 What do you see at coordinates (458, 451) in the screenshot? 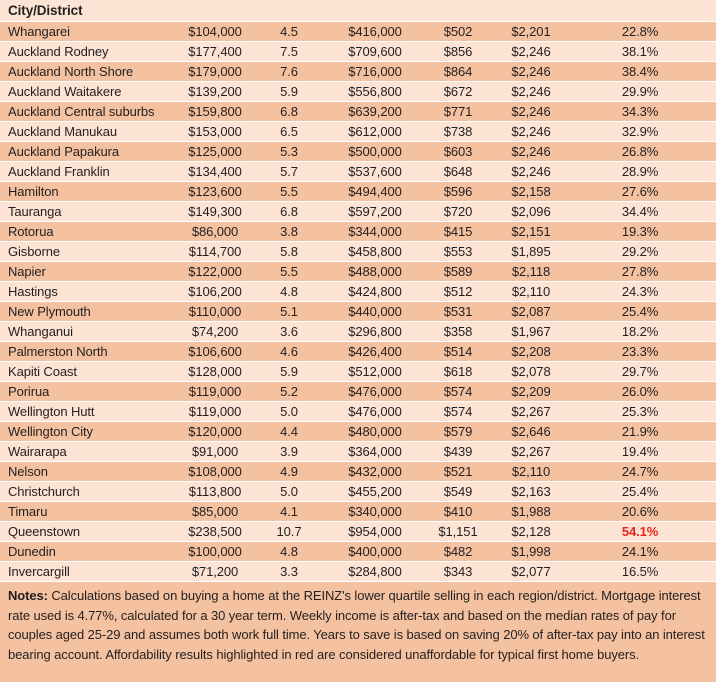
I see `table-cell: $439` at bounding box center [458, 451].